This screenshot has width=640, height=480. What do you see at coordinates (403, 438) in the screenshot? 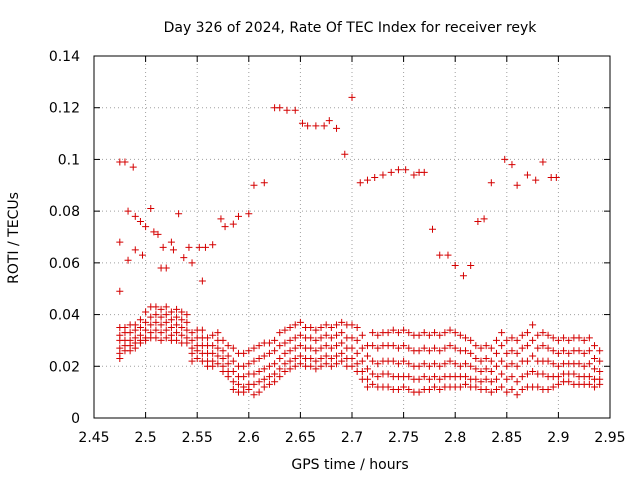
I see `x-tick-label: 2.75` at bounding box center [403, 438].